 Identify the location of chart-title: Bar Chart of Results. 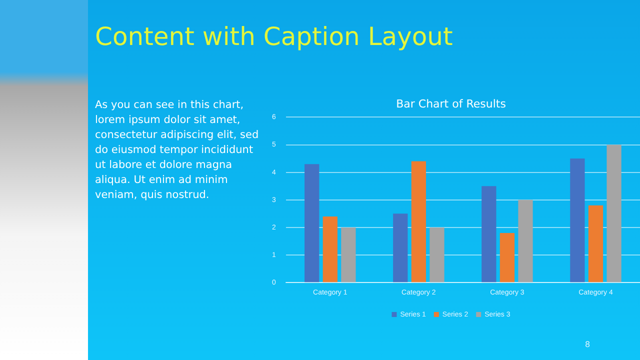
(451, 103).